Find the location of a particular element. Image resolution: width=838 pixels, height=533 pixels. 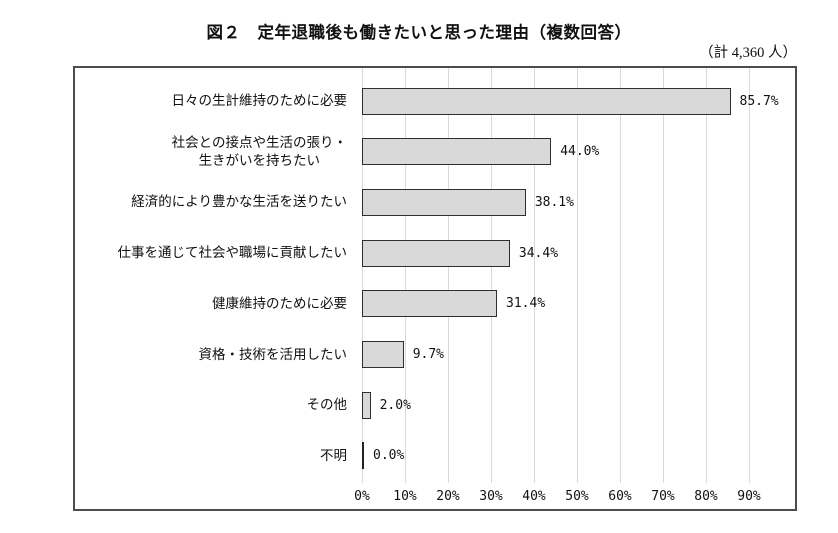

category-label-text: 仕事を通じて社会や職場に貢献したい is located at coordinates (232, 253).